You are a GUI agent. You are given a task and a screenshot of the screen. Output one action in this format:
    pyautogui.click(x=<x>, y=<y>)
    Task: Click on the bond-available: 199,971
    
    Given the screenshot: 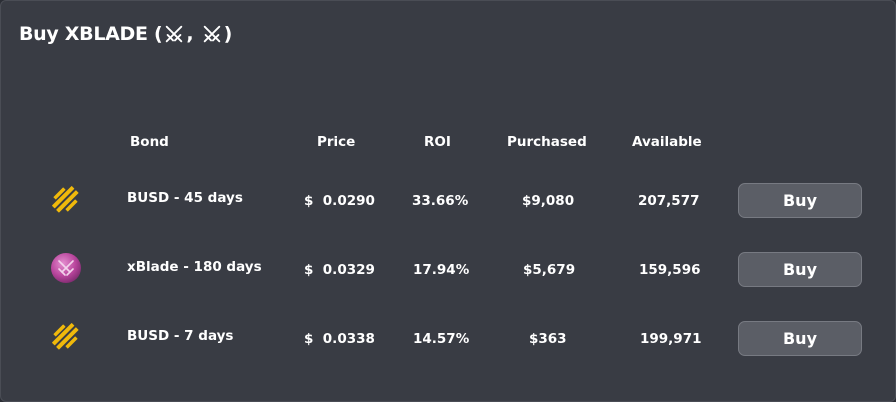 What is the action you would take?
    pyautogui.click(x=671, y=339)
    